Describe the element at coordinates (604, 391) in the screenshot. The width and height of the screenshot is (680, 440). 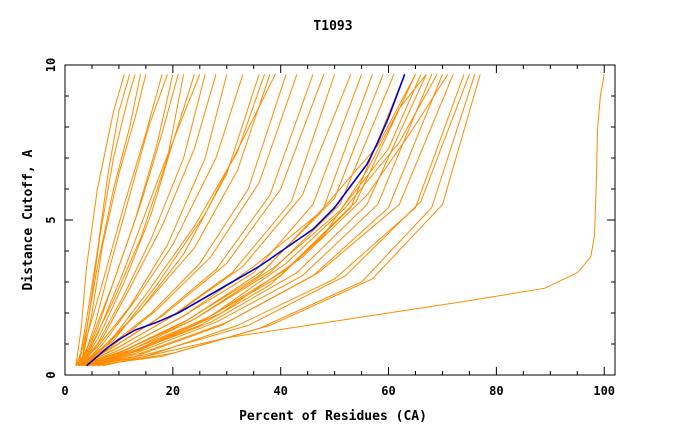
I see `x-tick-label: 100` at that location.